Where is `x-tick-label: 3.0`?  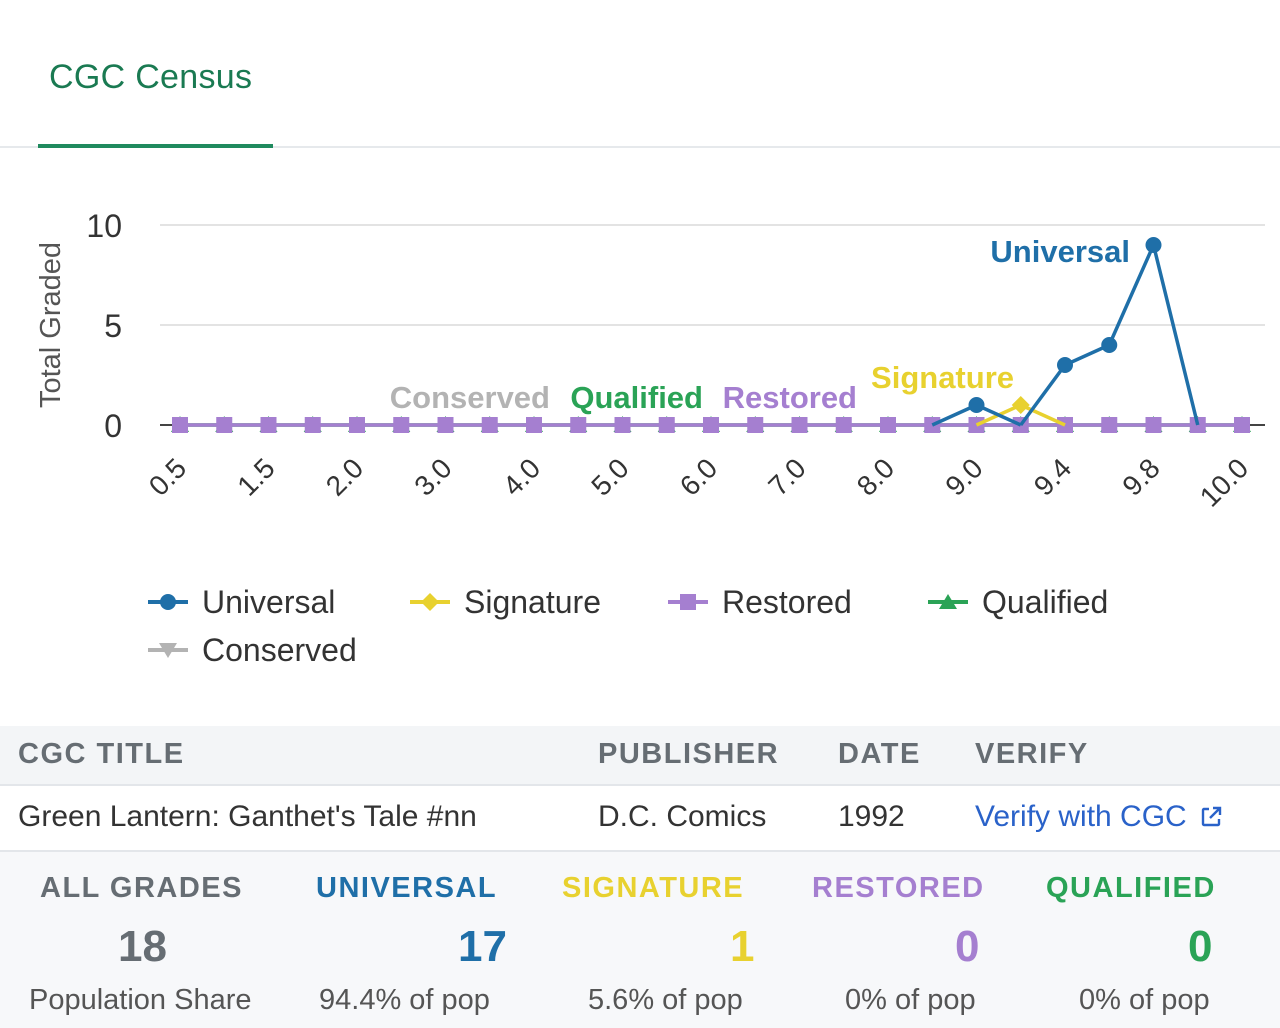 x-tick-label: 3.0 is located at coordinates (432, 476).